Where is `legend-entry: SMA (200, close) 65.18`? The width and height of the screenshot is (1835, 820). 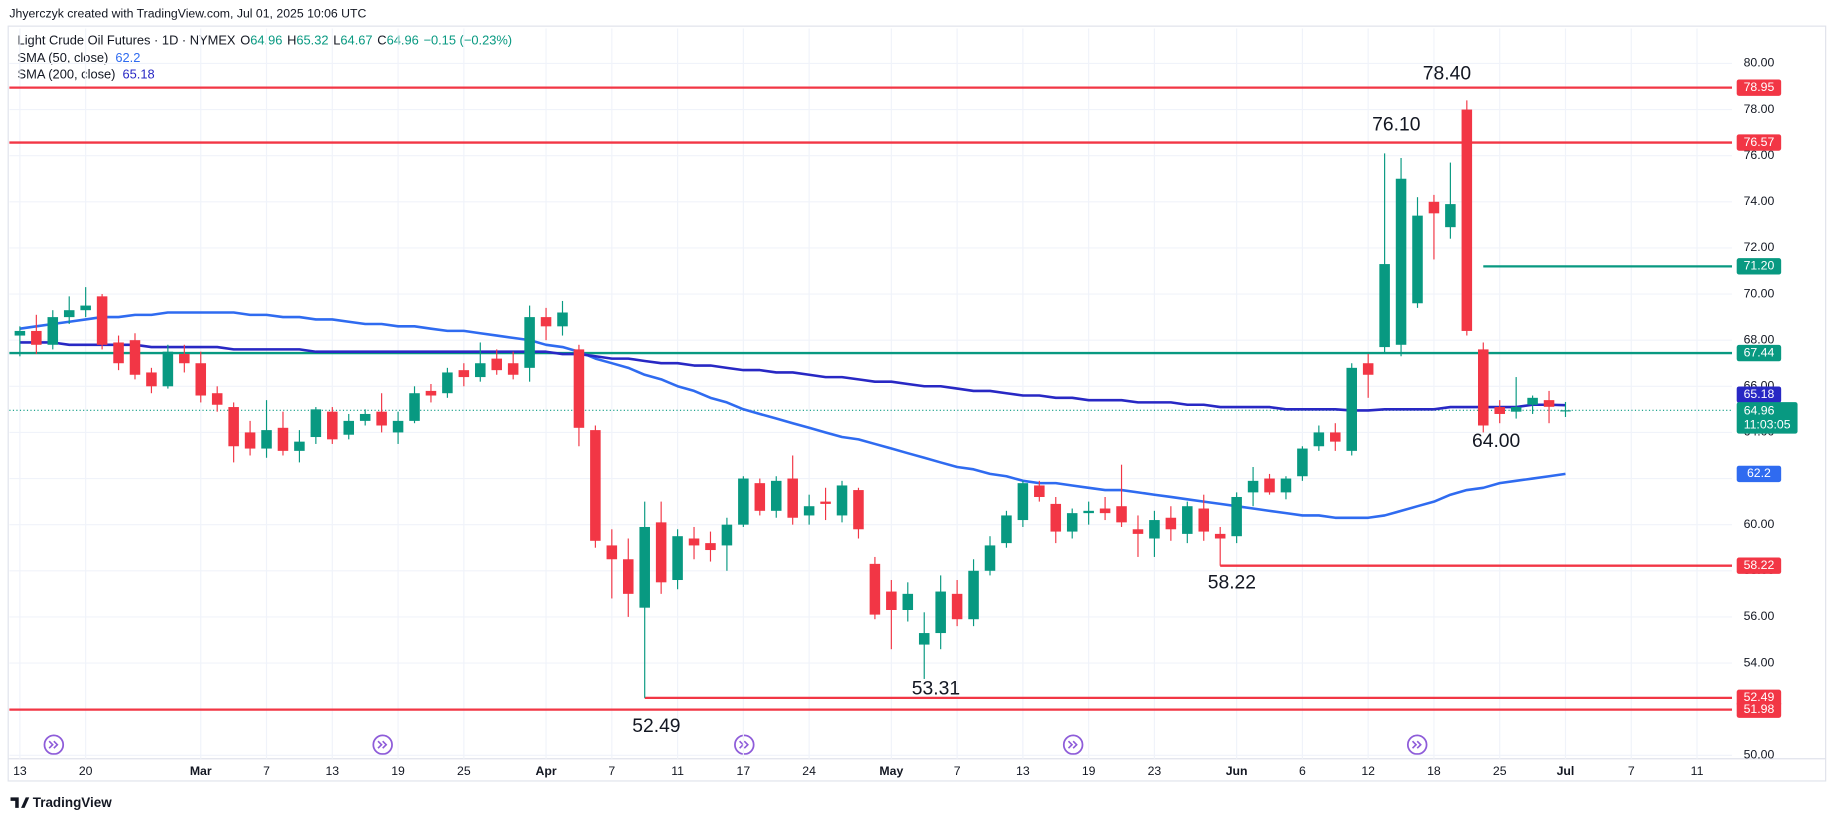
legend-entry: SMA (200, close) 65.18 is located at coordinates (86, 74).